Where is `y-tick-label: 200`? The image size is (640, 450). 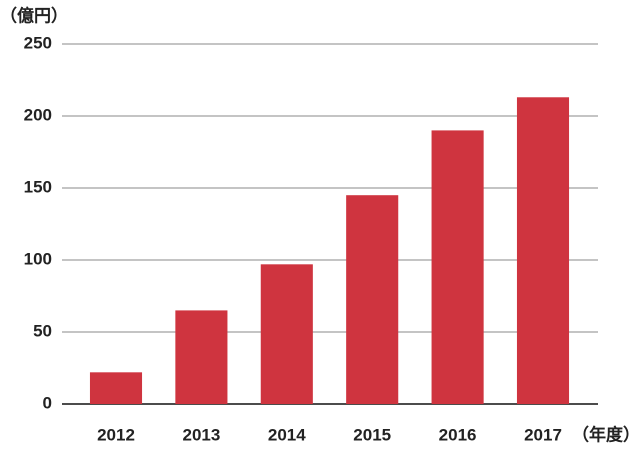
y-tick-label: 200 is located at coordinates (38, 114).